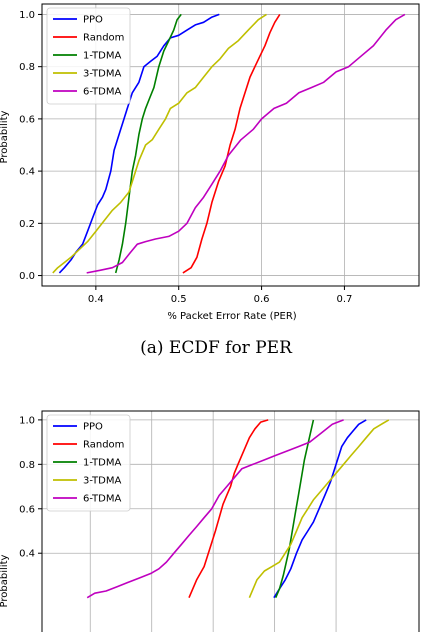 The image size is (428, 632). Describe the element at coordinates (96, 299) in the screenshot. I see `x-tick-label: 0.4` at that location.